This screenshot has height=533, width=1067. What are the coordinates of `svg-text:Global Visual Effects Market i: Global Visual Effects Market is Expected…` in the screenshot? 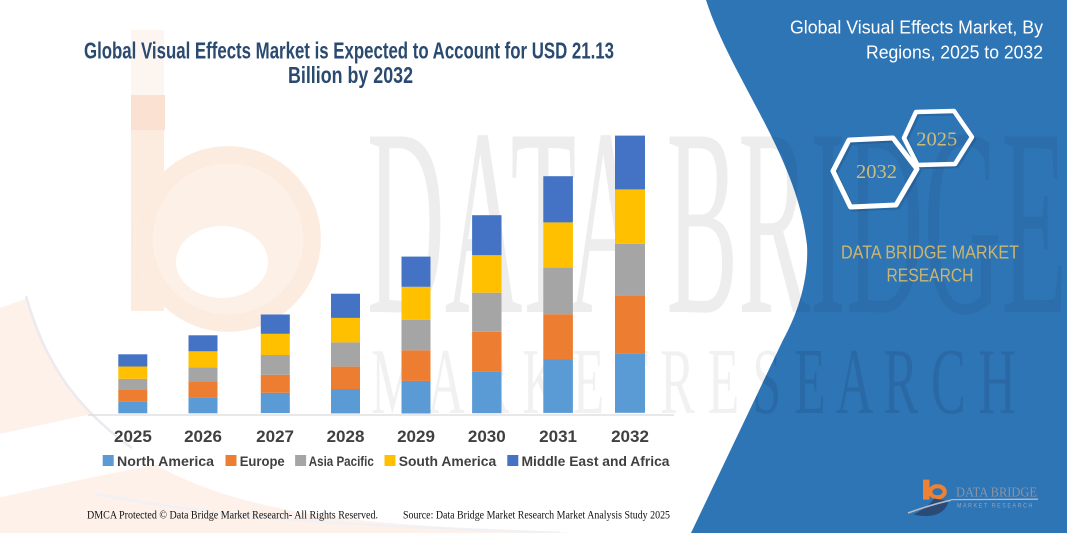 It's located at (349, 51).